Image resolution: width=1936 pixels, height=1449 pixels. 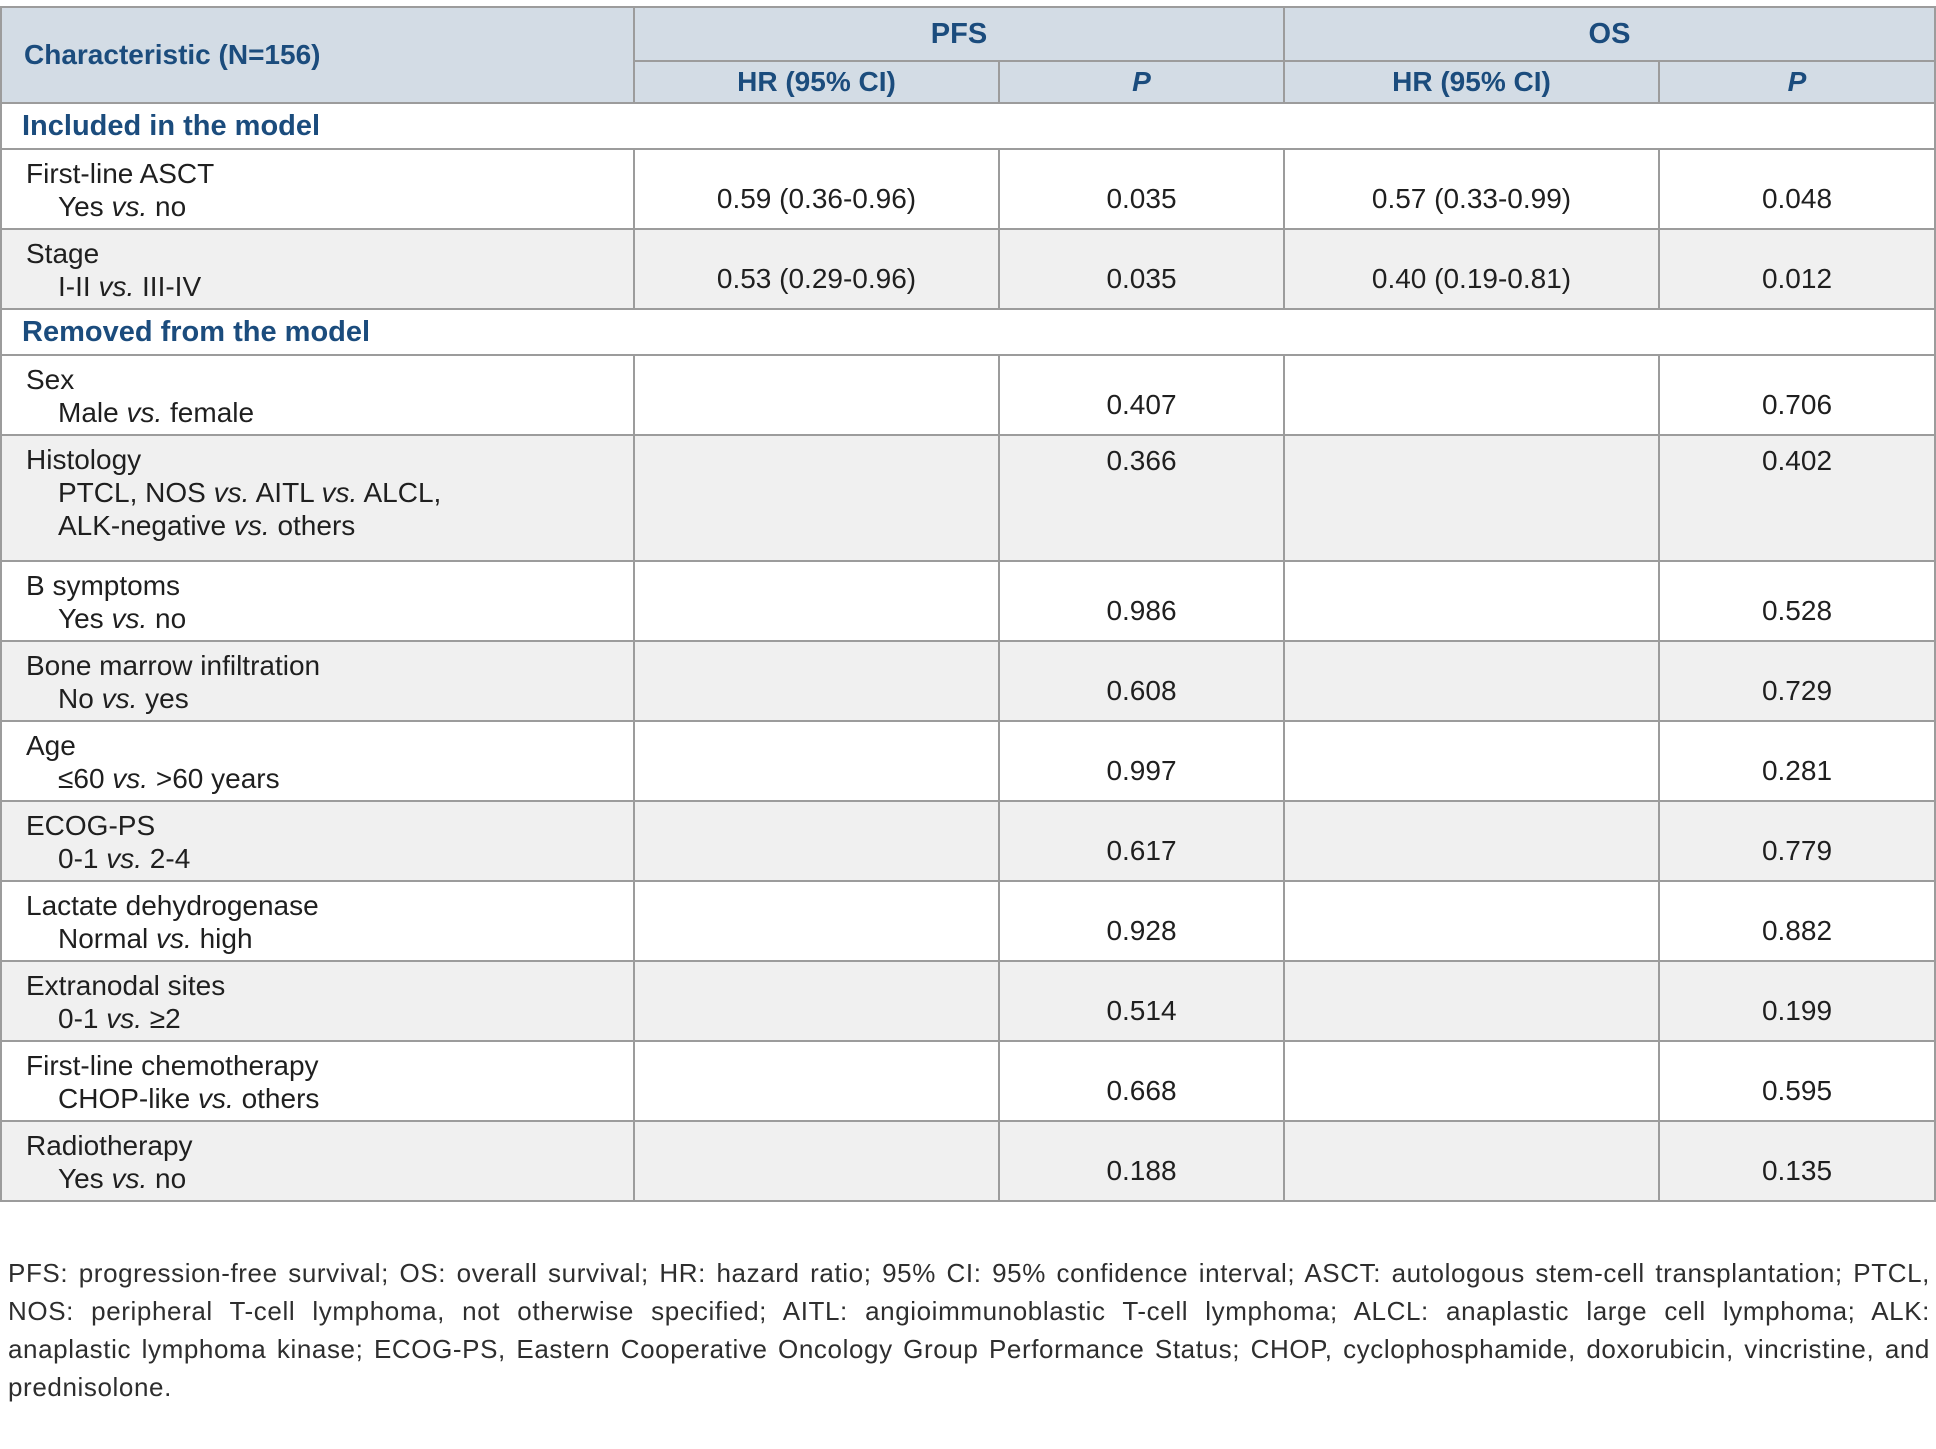 What do you see at coordinates (1142, 842) in the screenshot?
I see `cell-pfs-p: 0.617` at bounding box center [1142, 842].